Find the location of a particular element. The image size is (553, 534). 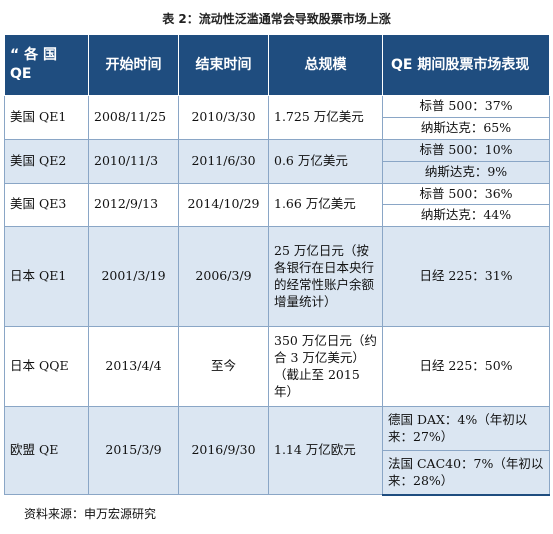

table-caption: 表 2：流动性泛滥通常会导致股票市场上涨 is located at coordinates (276, 19).